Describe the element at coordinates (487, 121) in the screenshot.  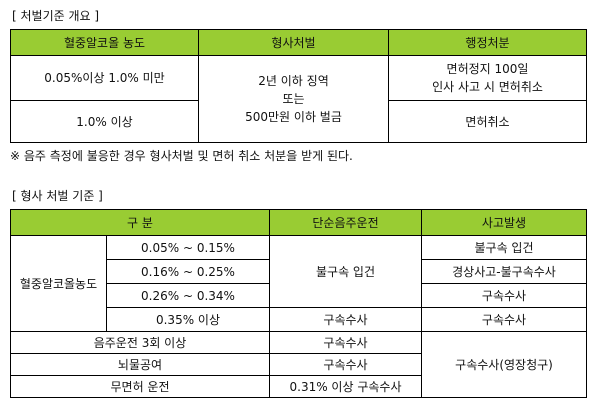
I see `row2-admin: 면허취소` at that location.